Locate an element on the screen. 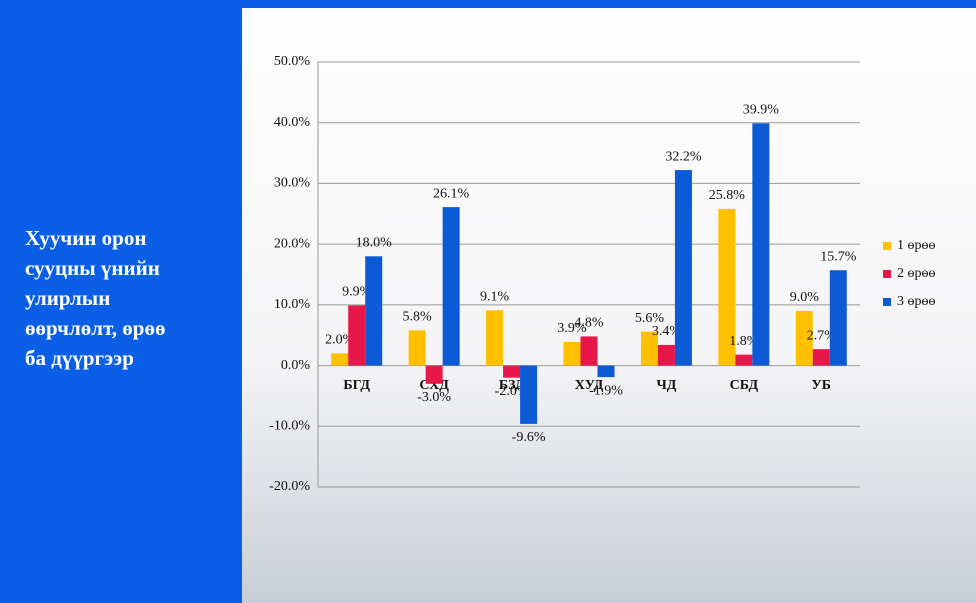 This screenshot has width=976, height=603. value-label: 26.1% is located at coordinates (451, 193).